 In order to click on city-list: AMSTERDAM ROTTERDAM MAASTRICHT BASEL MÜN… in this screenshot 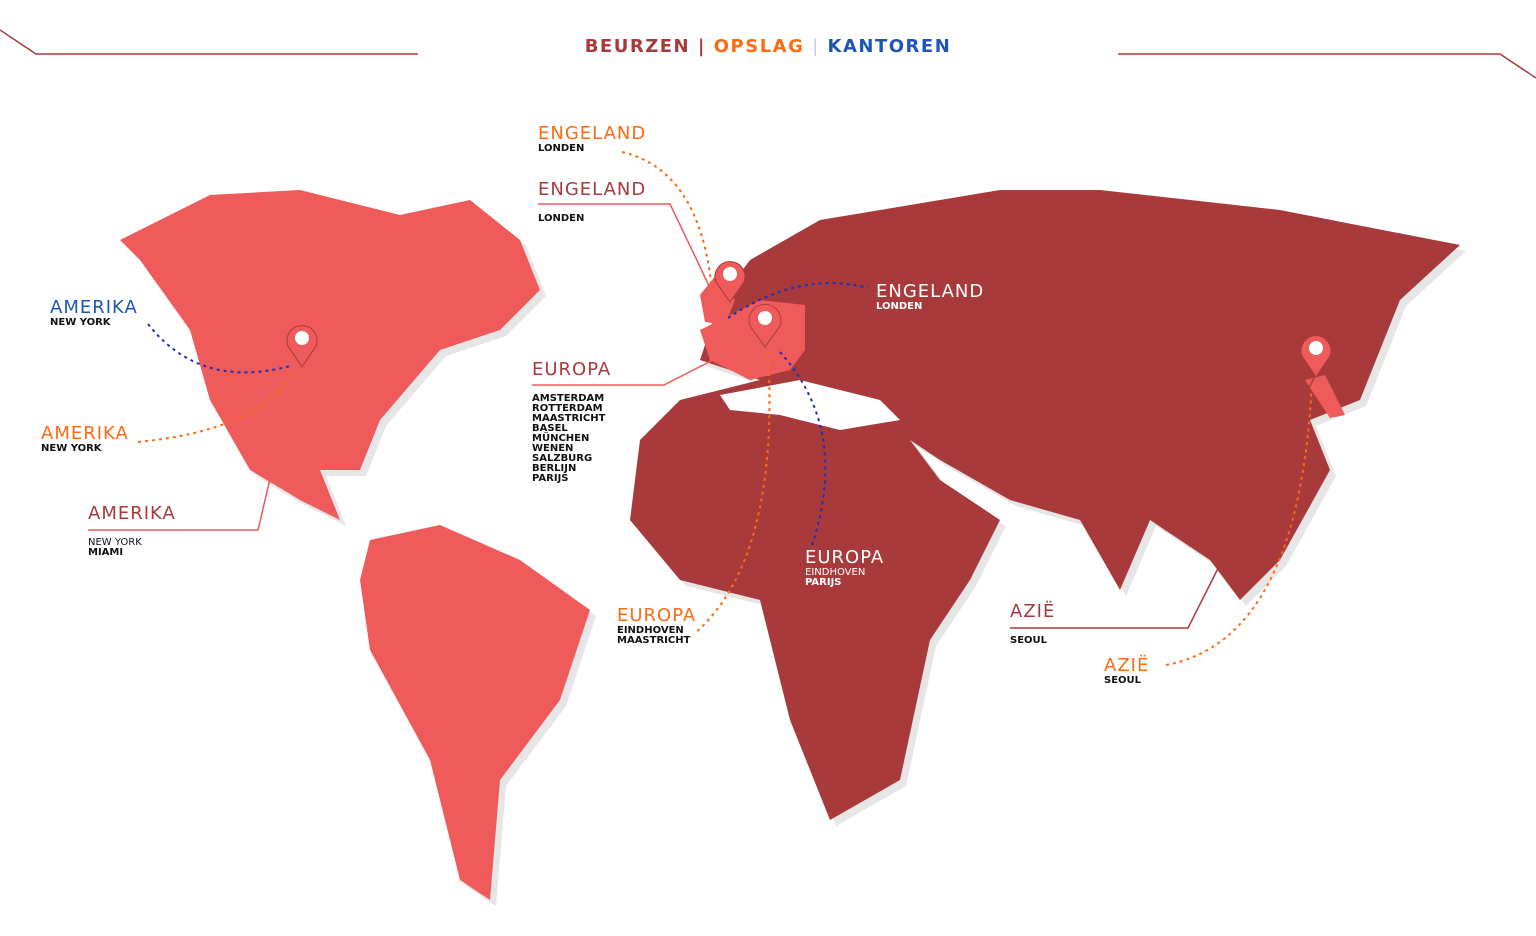, I will do `click(571, 439)`.